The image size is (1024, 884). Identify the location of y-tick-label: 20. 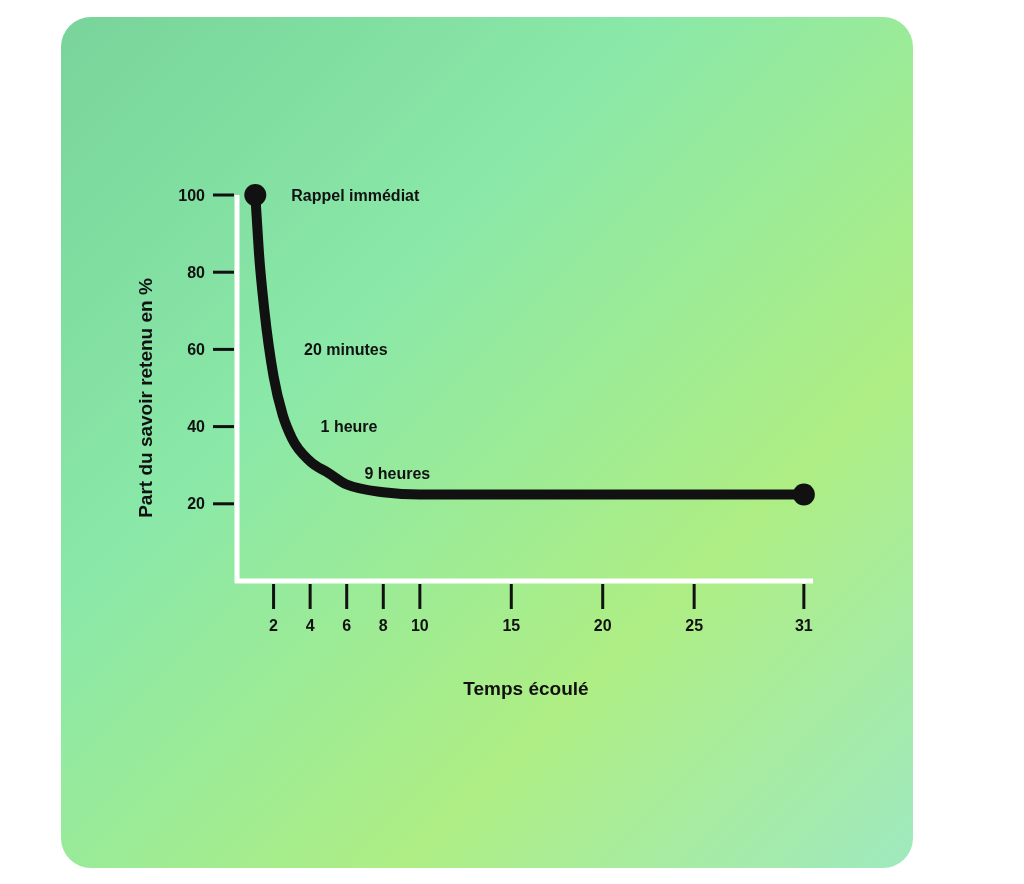
(196, 504).